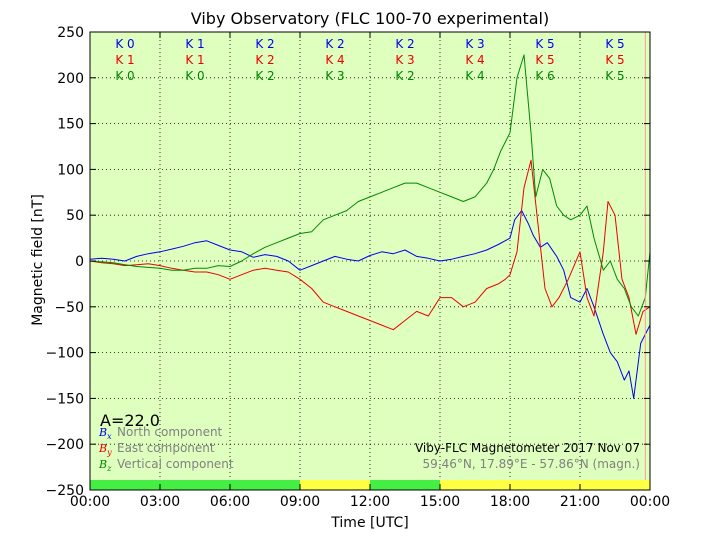 This screenshot has height=540, width=720. Describe the element at coordinates (531, 464) in the screenshot. I see `station-coordinates: 59.46°N, 17.89°E - 57.86°N (magn.)` at that location.